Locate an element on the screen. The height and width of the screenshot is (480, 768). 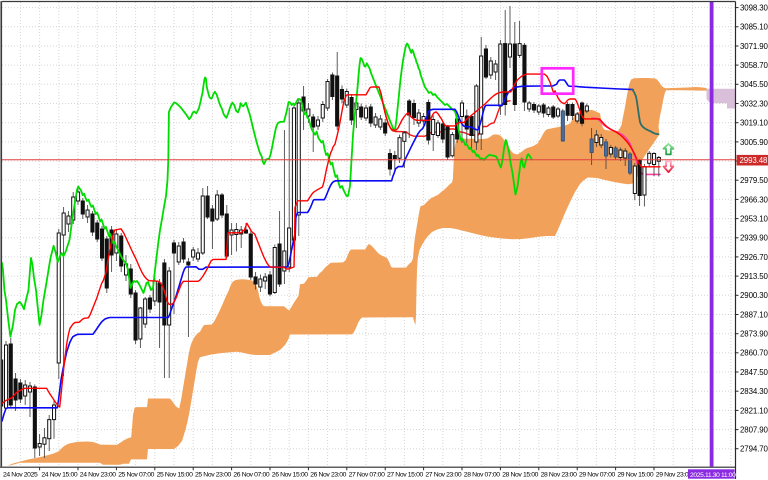
svg-text: 25 Nov 07:00 is located at coordinates (136, 474).